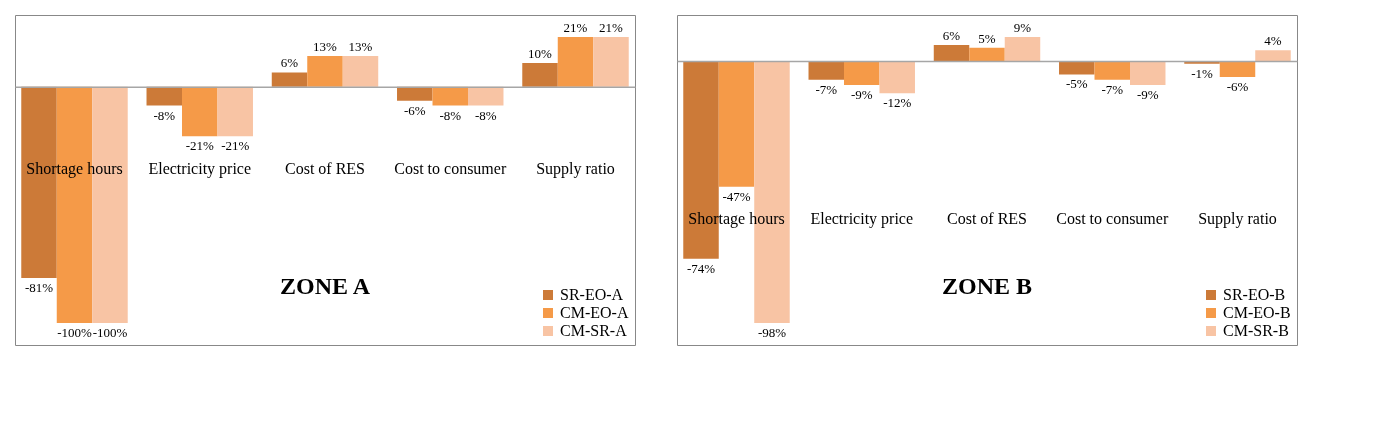  Describe the element at coordinates (736, 196) in the screenshot. I see `data-label: -47%` at that location.